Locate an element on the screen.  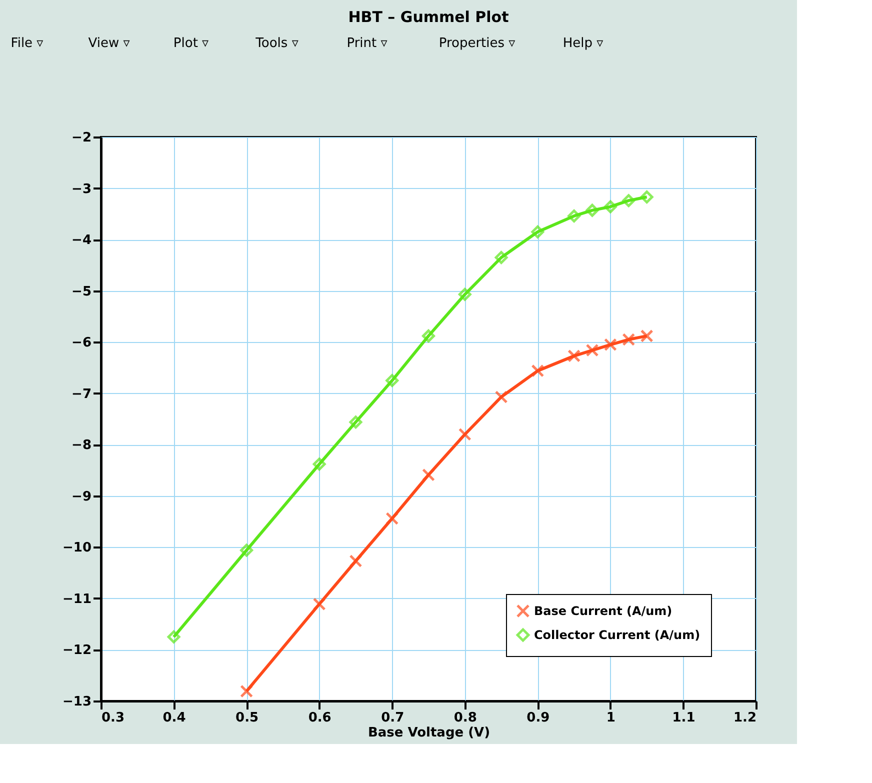
text: Print ▿ is located at coordinates (367, 43).